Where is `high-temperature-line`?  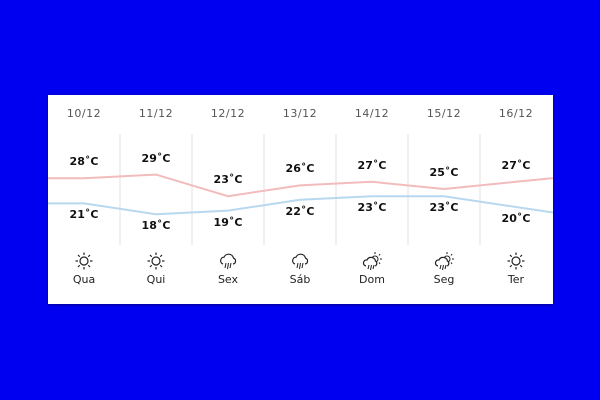
high-temperature-line is located at coordinates (300, 185).